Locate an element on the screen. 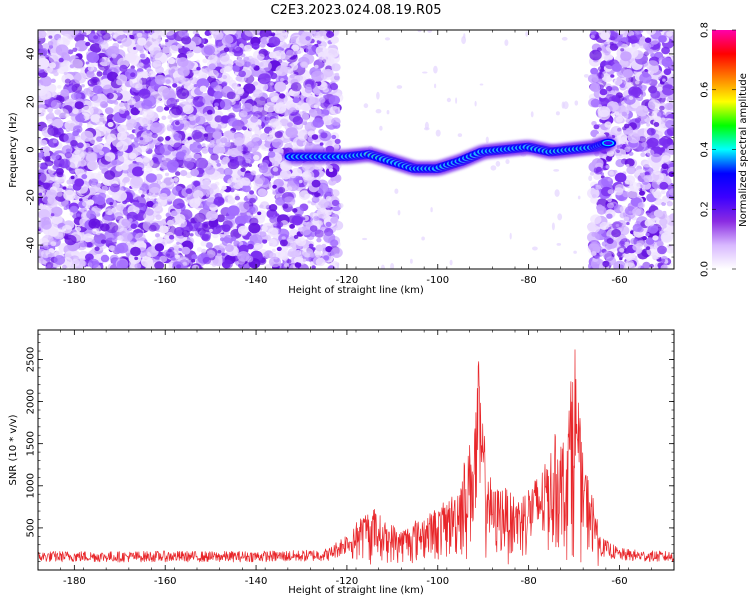  snr-x-tick-label: -100 is located at coordinates (437, 581).